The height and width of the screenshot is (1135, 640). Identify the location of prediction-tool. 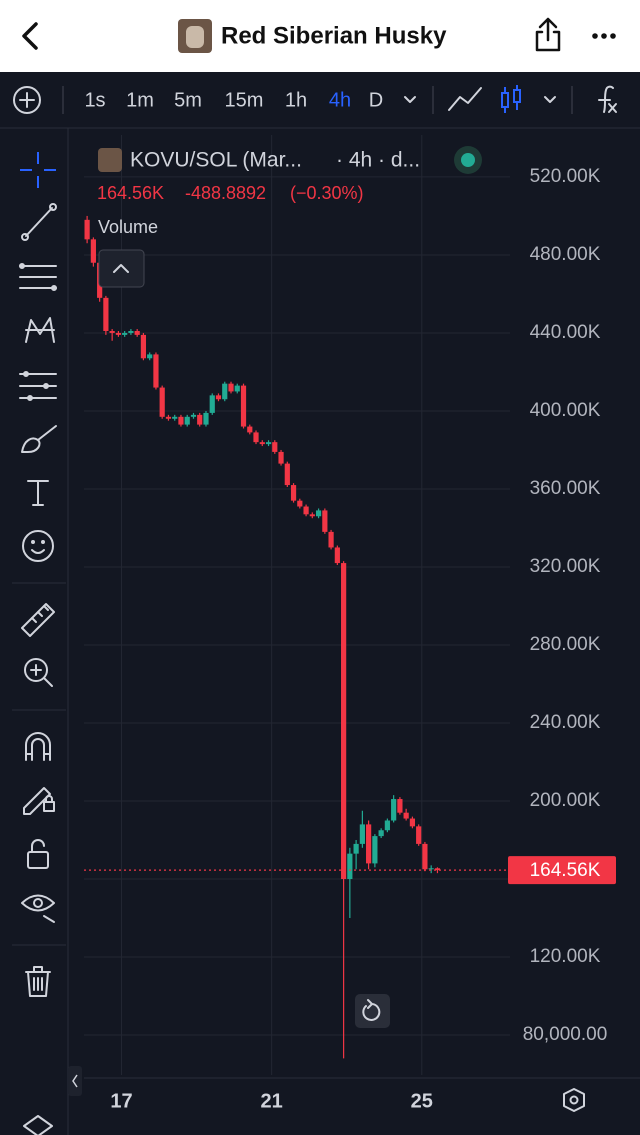
(38, 386).